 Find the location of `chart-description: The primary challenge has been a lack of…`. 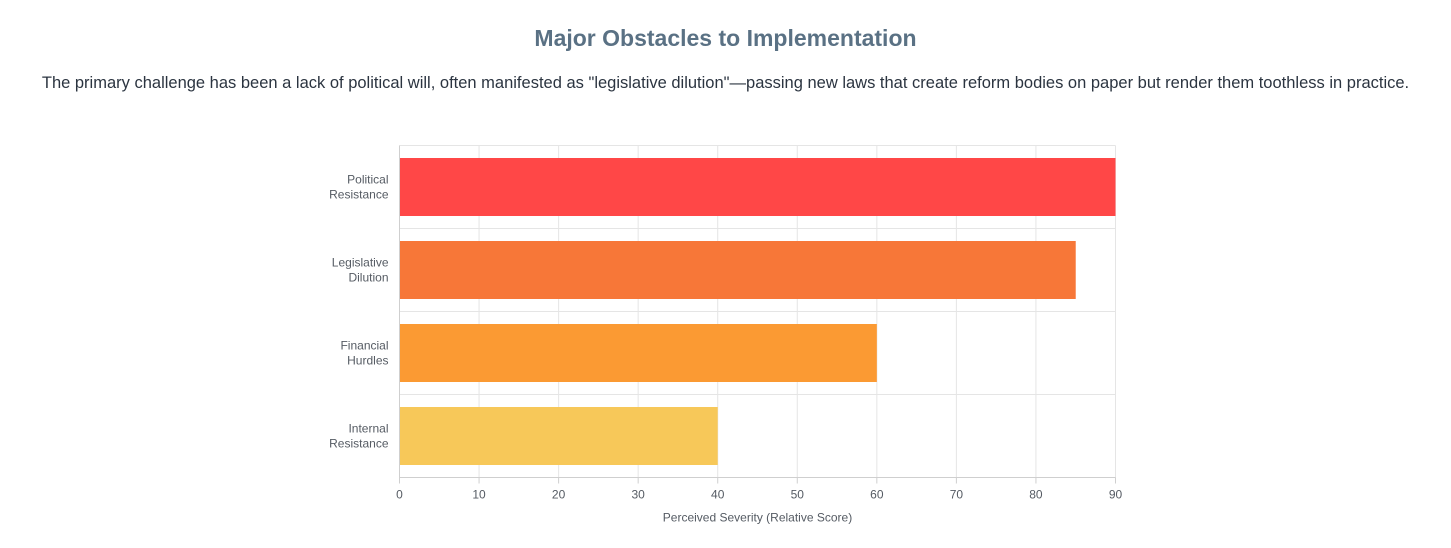

chart-description: The primary challenge has been a lack of… is located at coordinates (725, 83).